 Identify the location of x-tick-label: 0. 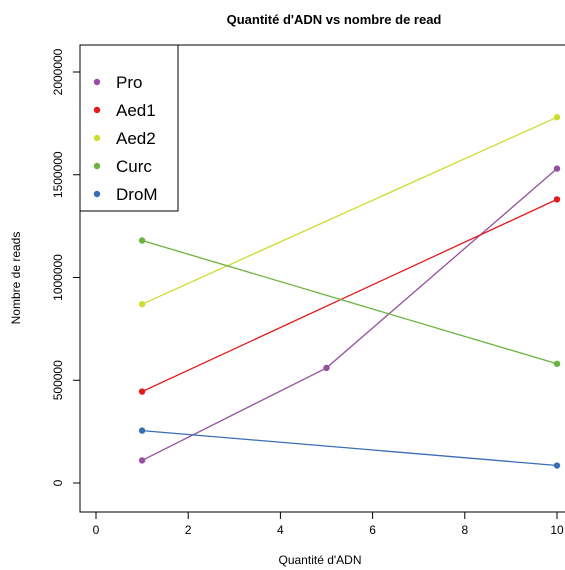
(96, 530).